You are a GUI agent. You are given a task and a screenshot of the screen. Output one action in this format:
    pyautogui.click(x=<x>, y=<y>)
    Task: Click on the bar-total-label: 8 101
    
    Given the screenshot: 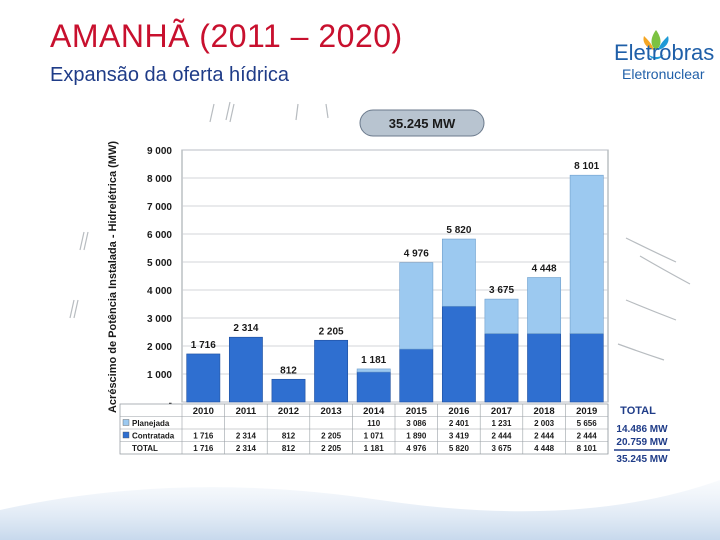 What is the action you would take?
    pyautogui.click(x=586, y=166)
    